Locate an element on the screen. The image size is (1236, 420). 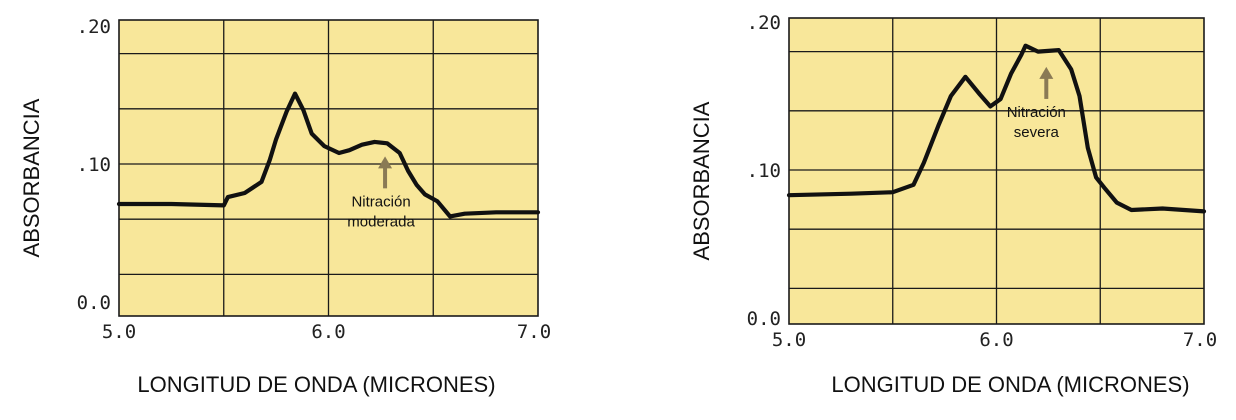
annotation-label: Nitración moderada is located at coordinates (381, 211).